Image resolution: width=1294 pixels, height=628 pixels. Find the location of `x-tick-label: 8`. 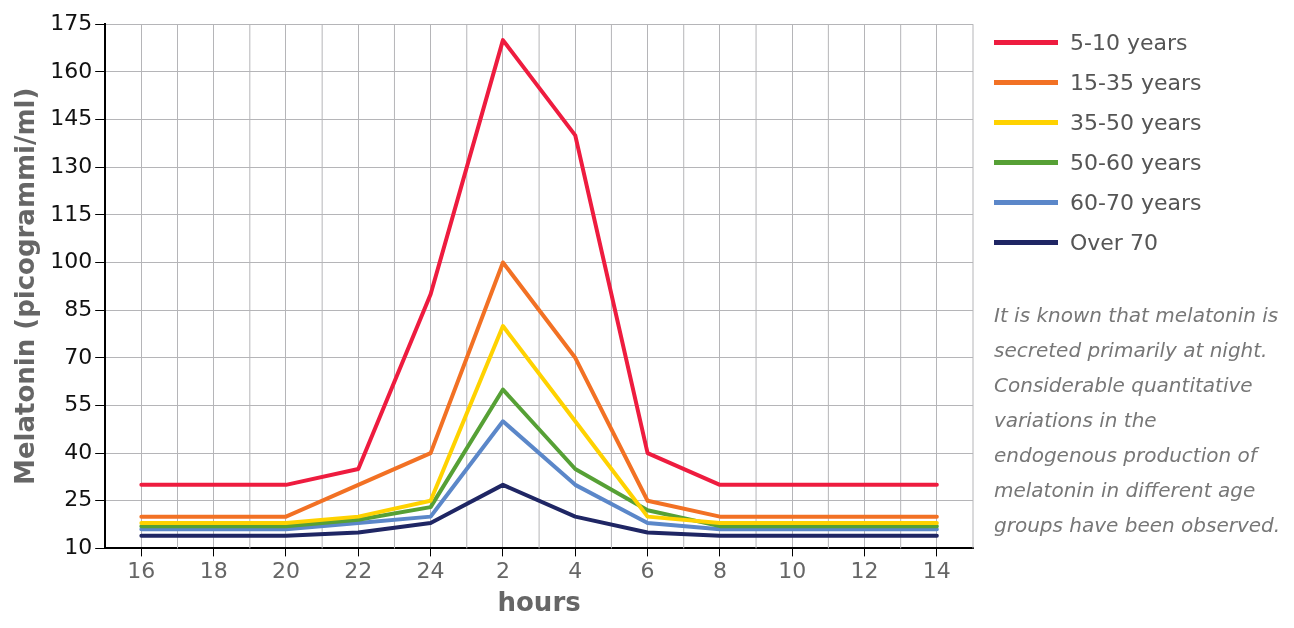

x-tick-label: 8 is located at coordinates (719, 571).